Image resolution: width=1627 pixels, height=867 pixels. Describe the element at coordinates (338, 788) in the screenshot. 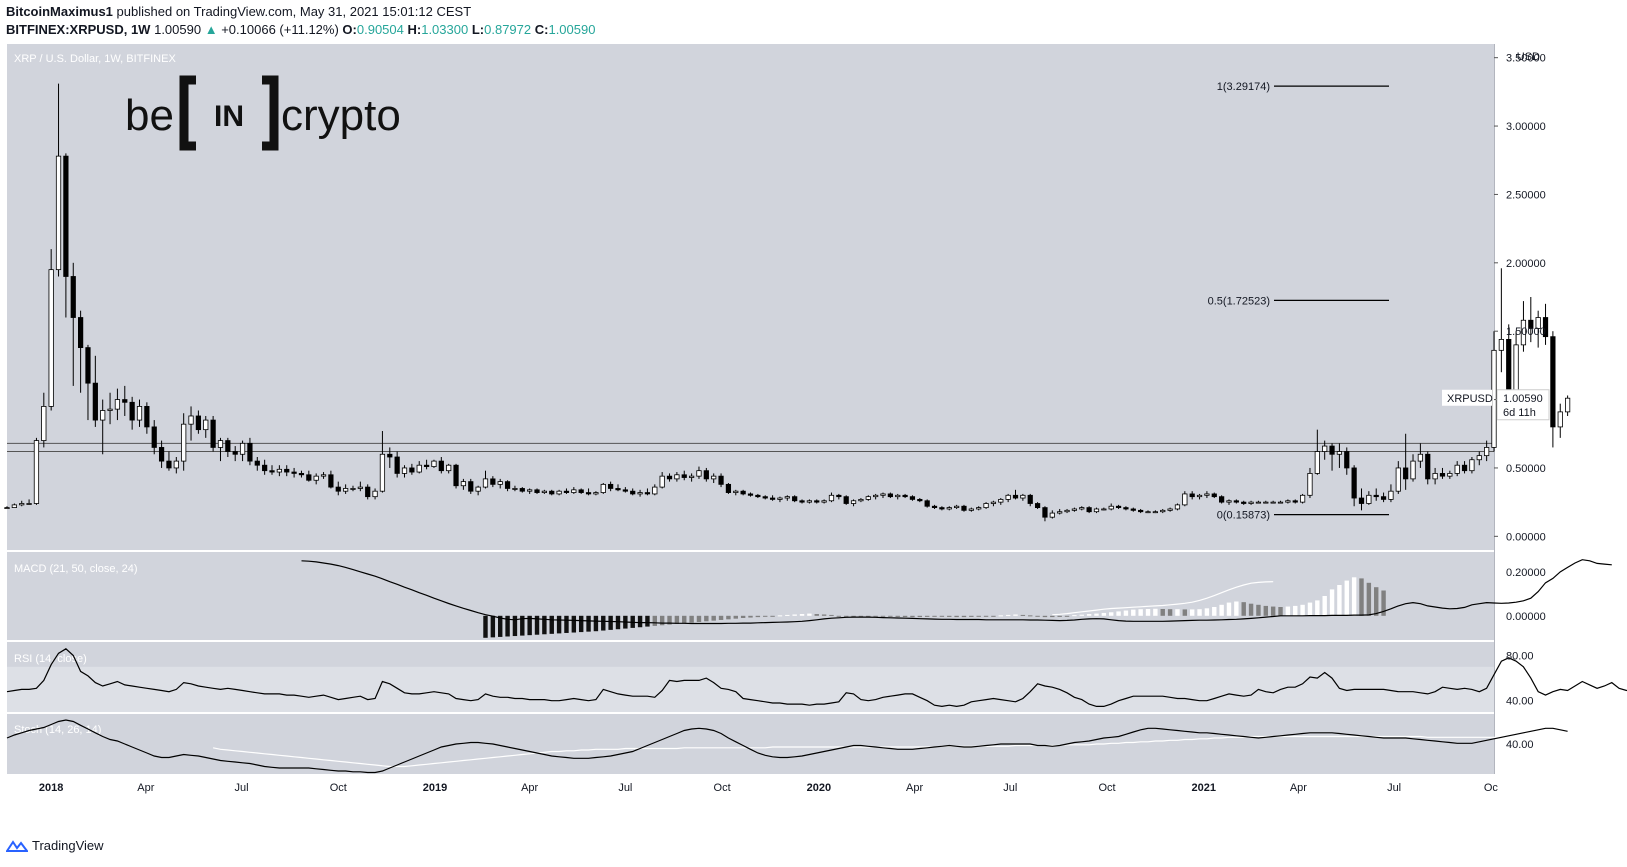

I see `x-tick-label: Oct` at that location.